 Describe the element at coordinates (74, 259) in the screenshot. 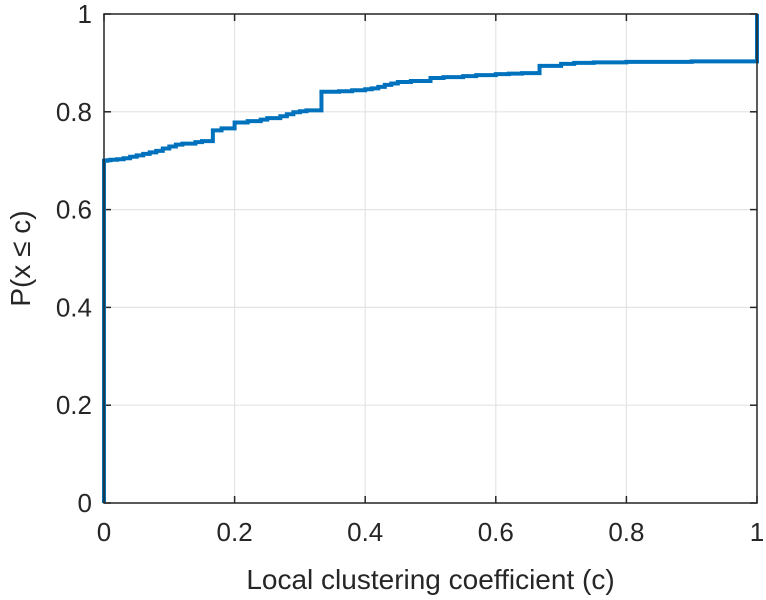

I see `y-tick-labels: 0 0.2 0.4 0.6 0.8 1` at that location.